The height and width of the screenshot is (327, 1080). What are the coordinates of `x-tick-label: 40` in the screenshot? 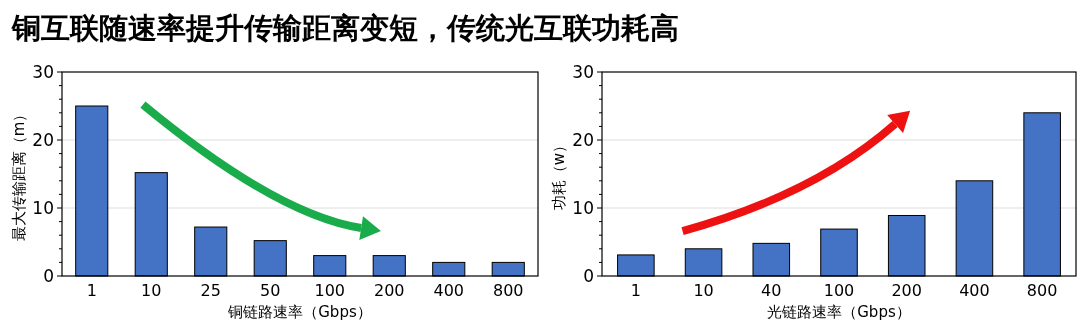 It's located at (771, 290).